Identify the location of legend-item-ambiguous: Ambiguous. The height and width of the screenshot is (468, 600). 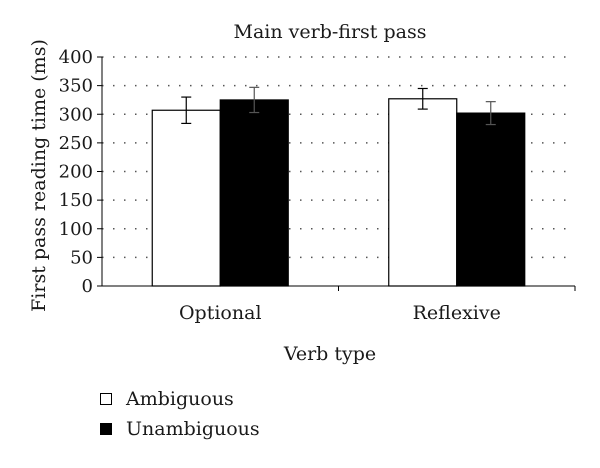
(180, 399).